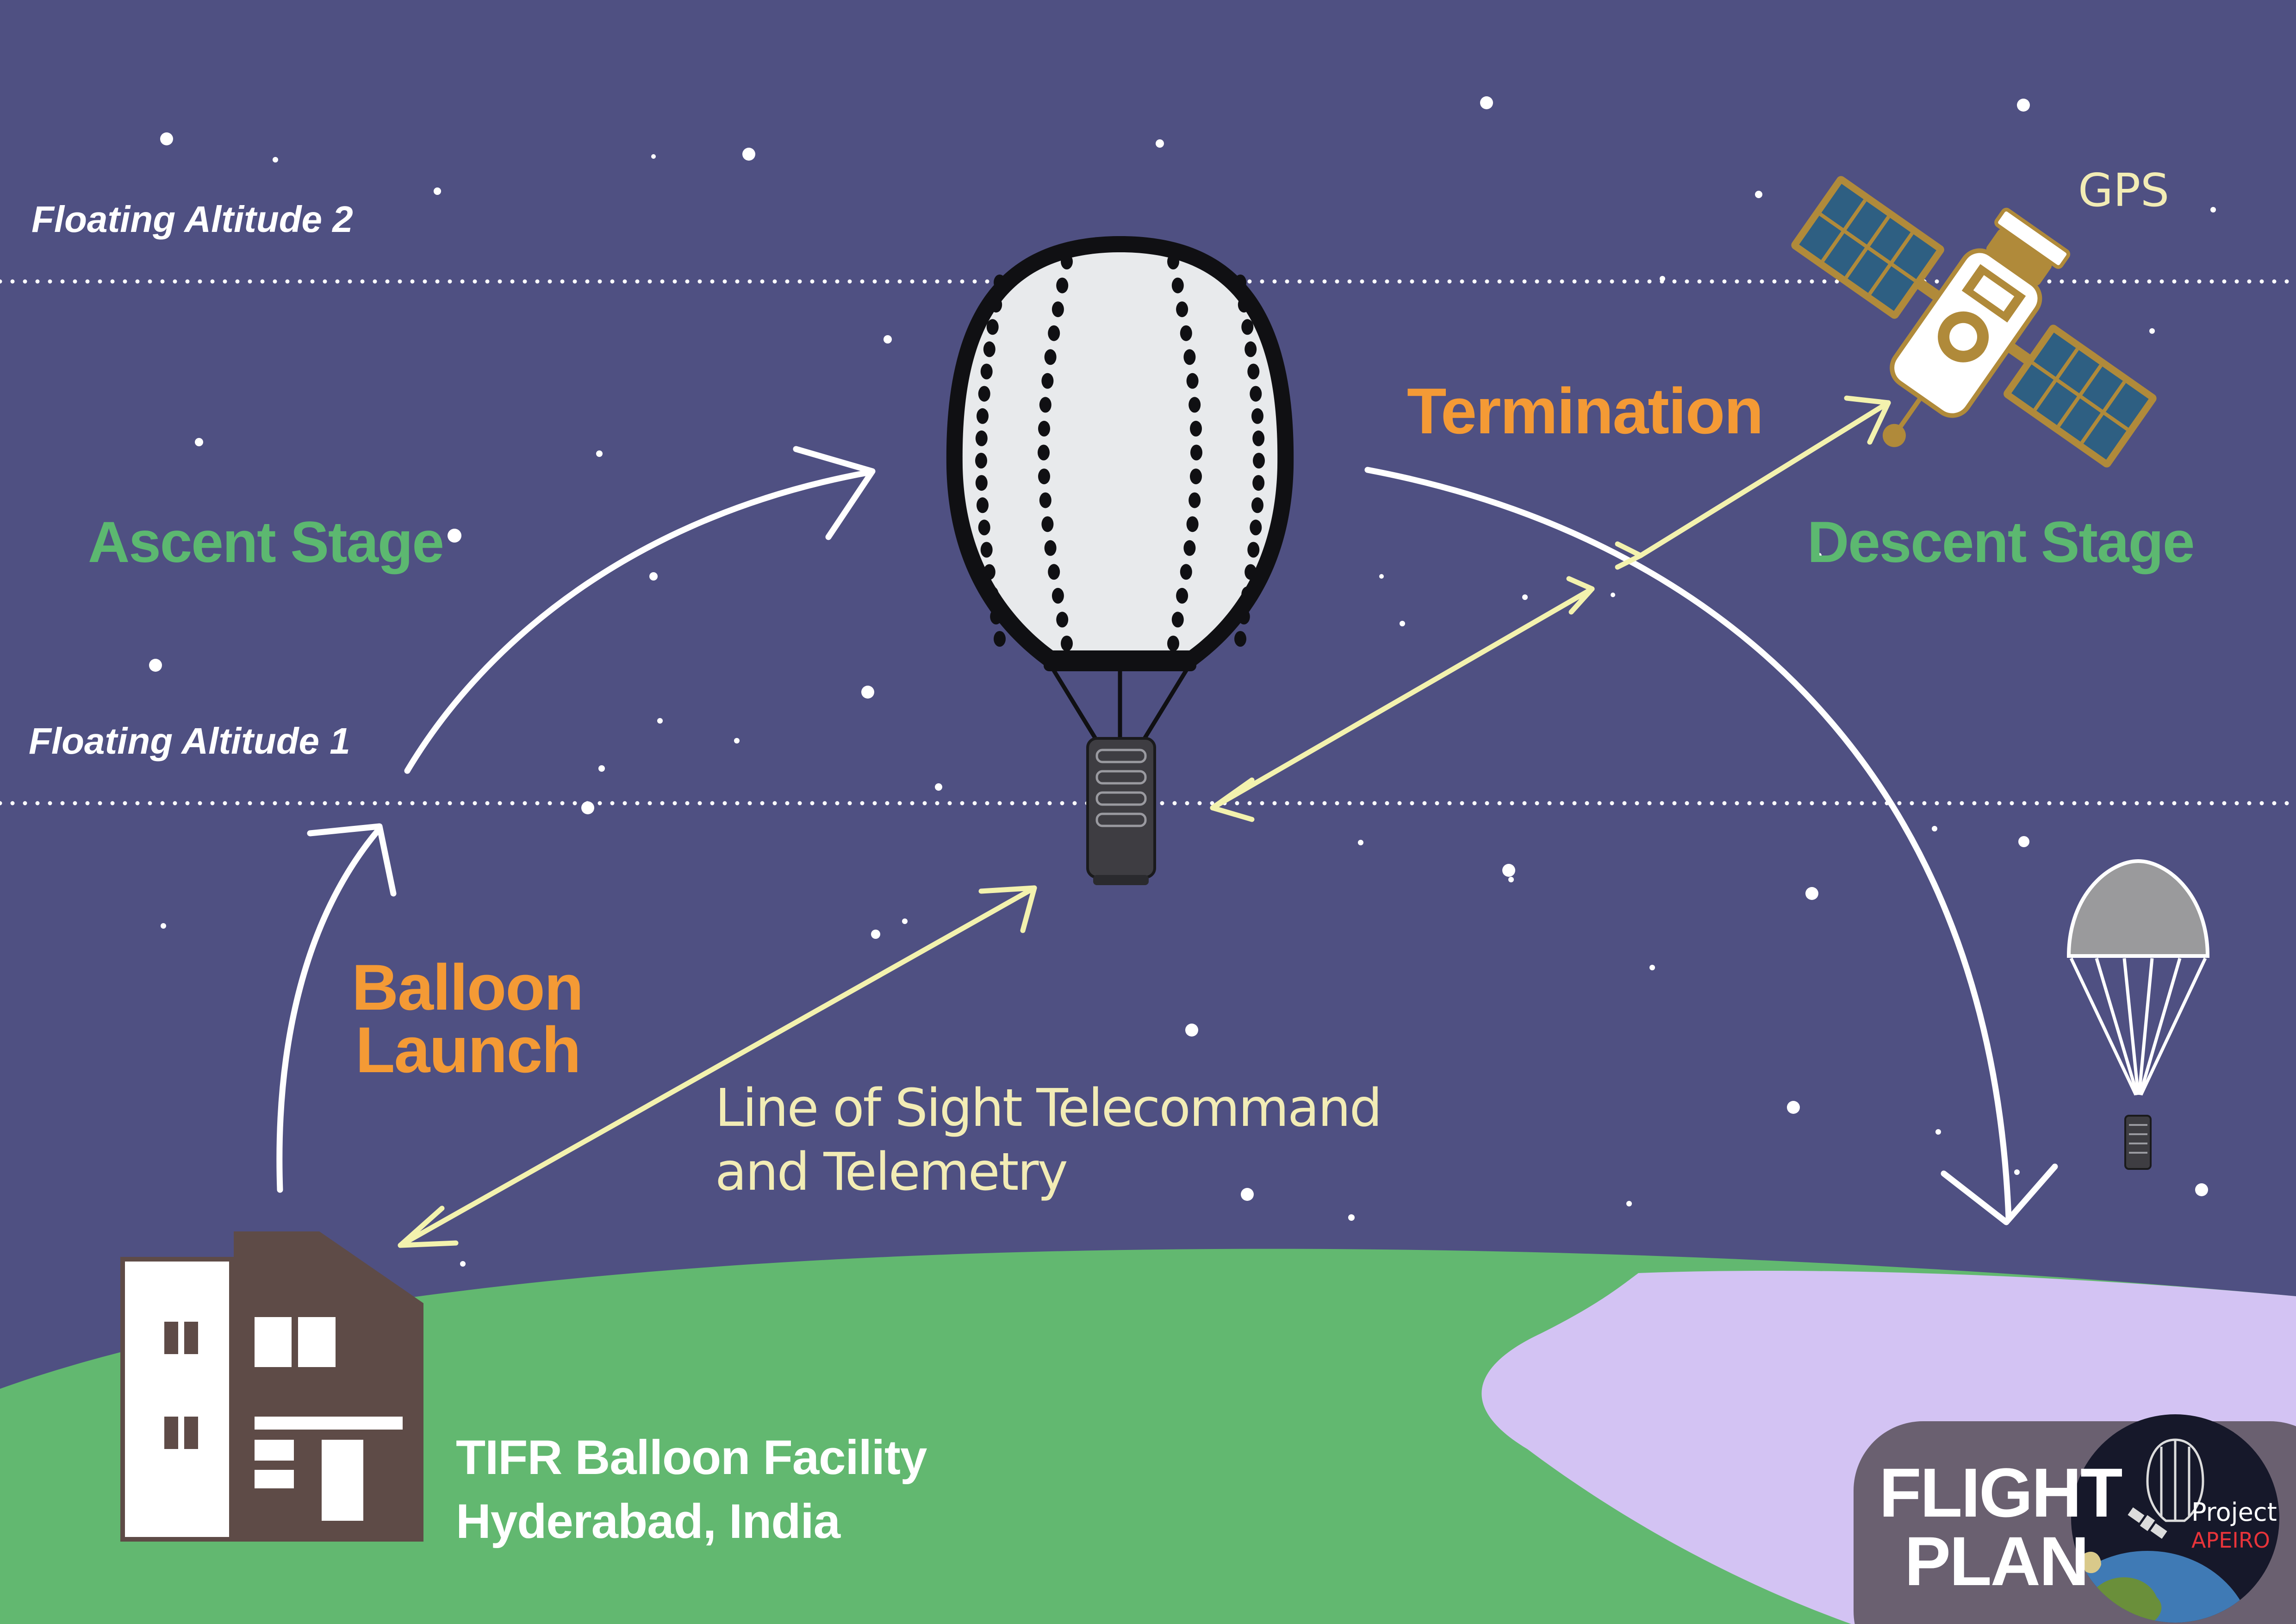 The height and width of the screenshot is (1624, 2296). Describe the element at coordinates (2234, 1512) in the screenshot. I see `logo-project-text: Project` at that location.